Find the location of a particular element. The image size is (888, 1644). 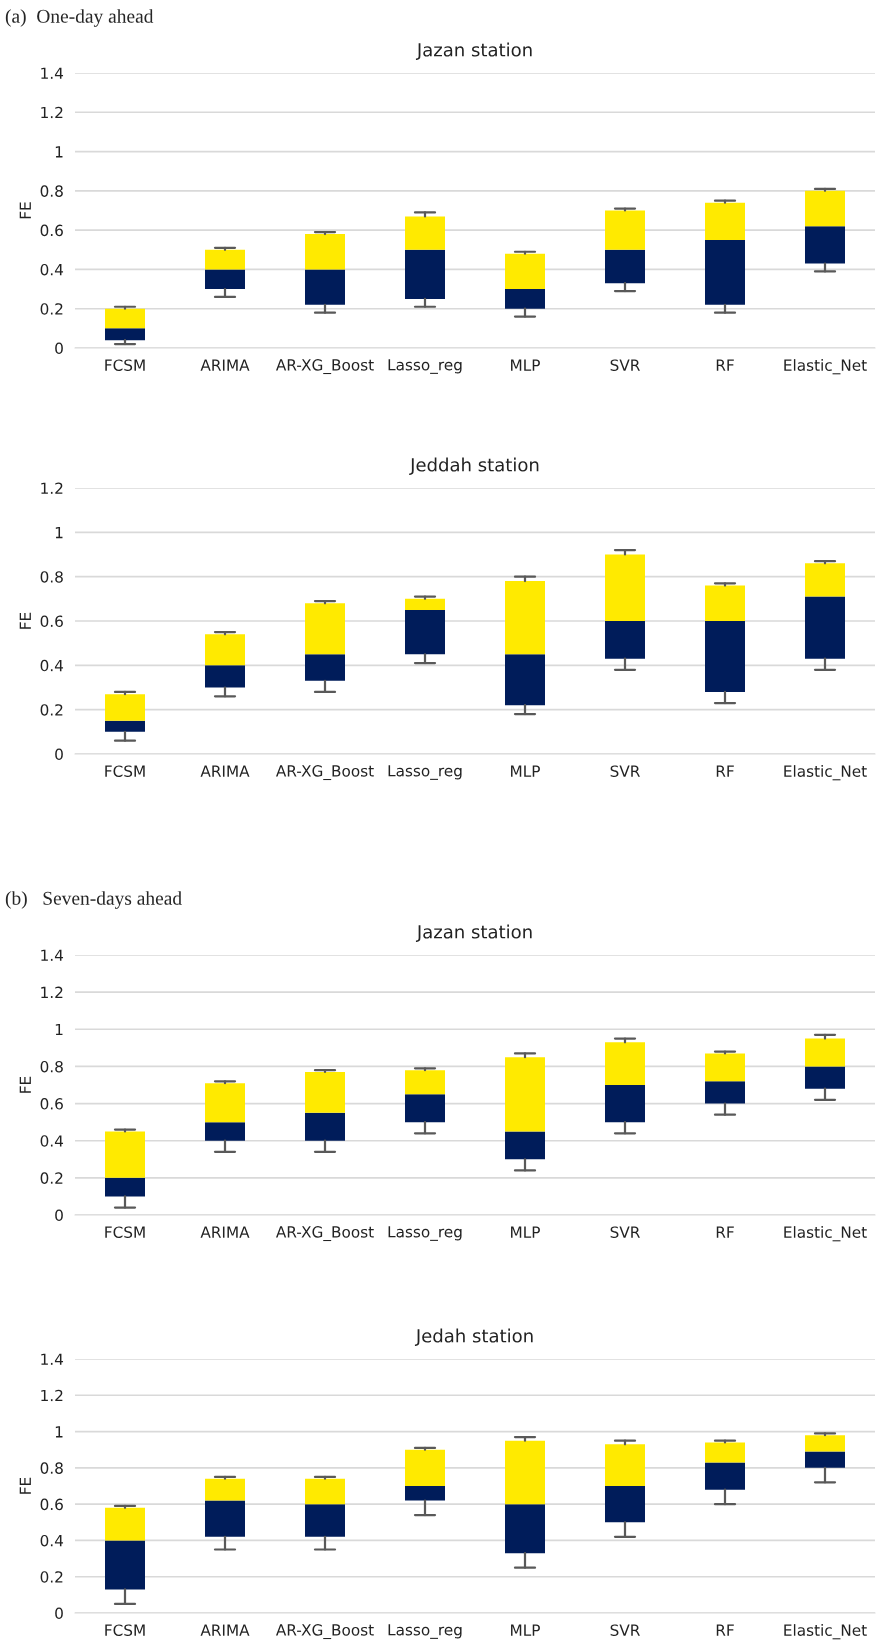

text: (a) One-day ahead is located at coordinates (79, 18).